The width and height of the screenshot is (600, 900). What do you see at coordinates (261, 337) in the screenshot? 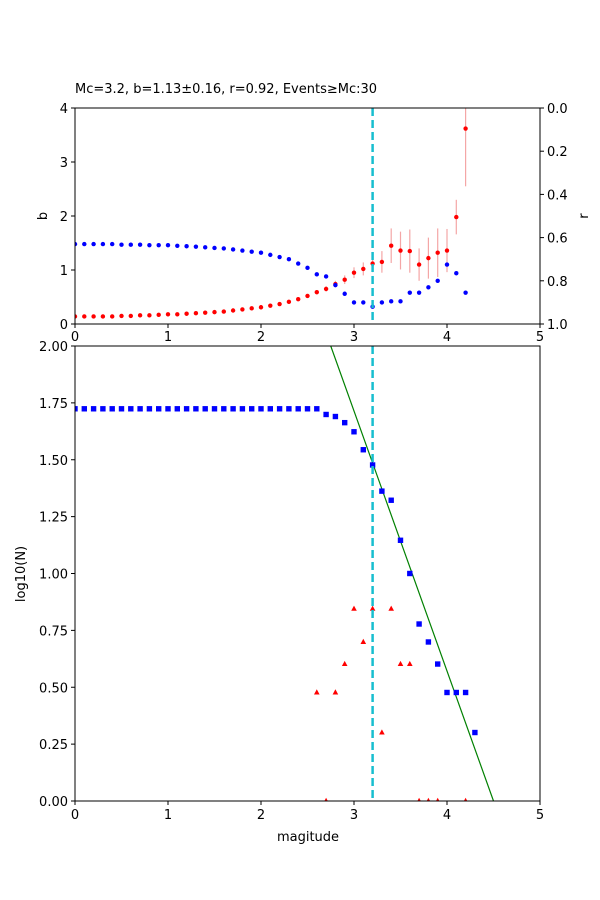
I see `top-xtick-label: 2` at bounding box center [261, 337].